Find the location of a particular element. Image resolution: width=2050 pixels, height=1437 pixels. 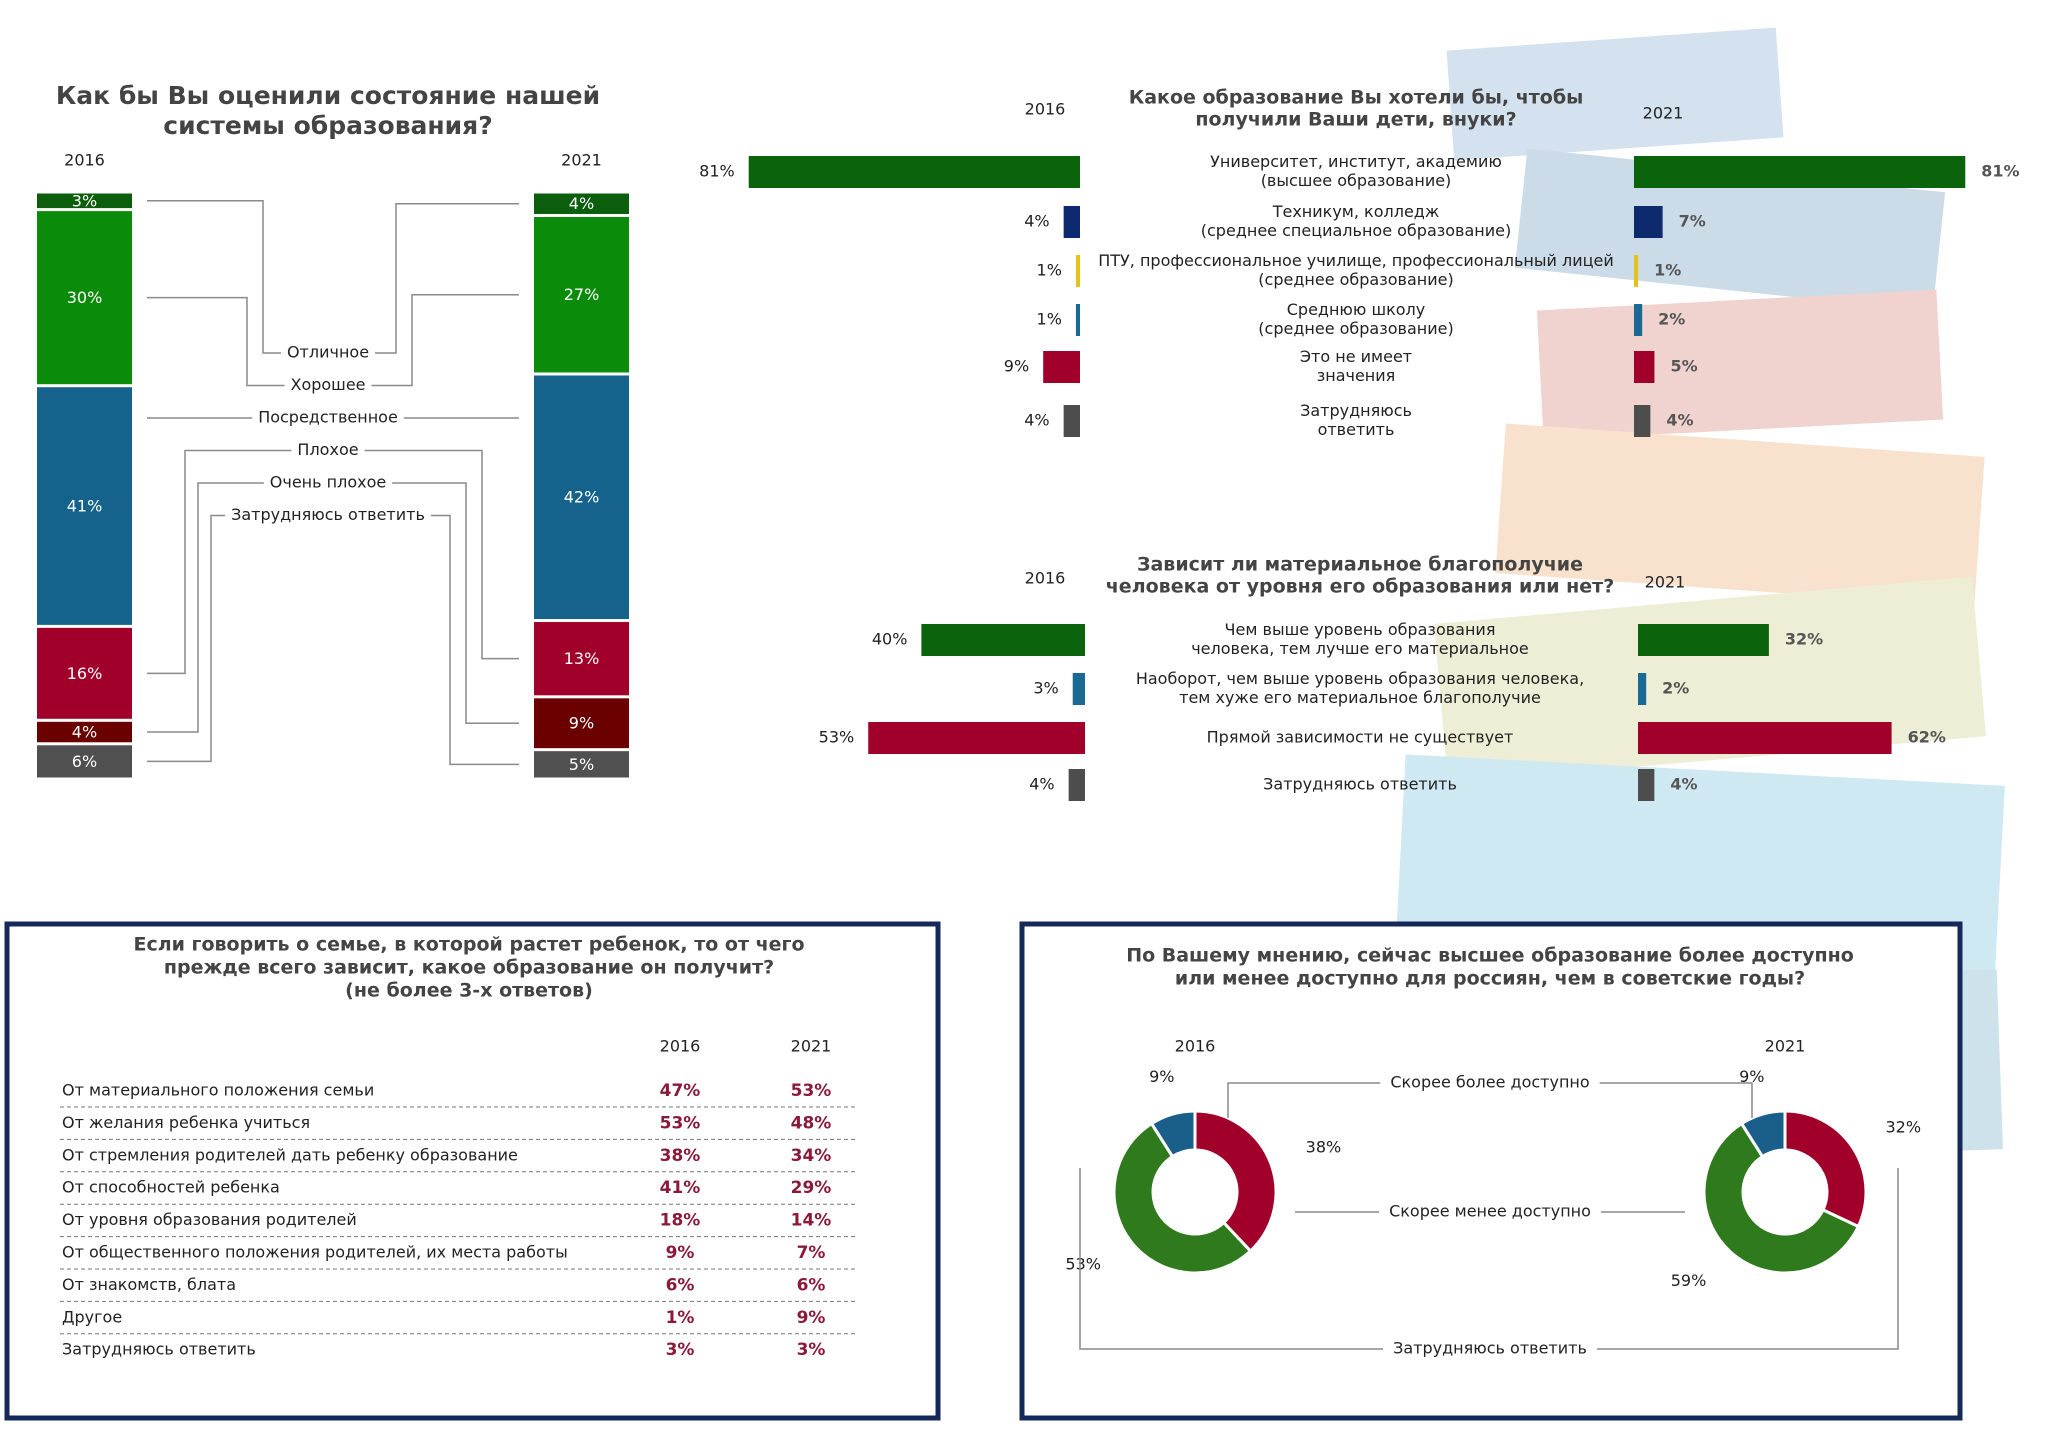

category-label: Скорее менее доступно is located at coordinates (1490, 1211).